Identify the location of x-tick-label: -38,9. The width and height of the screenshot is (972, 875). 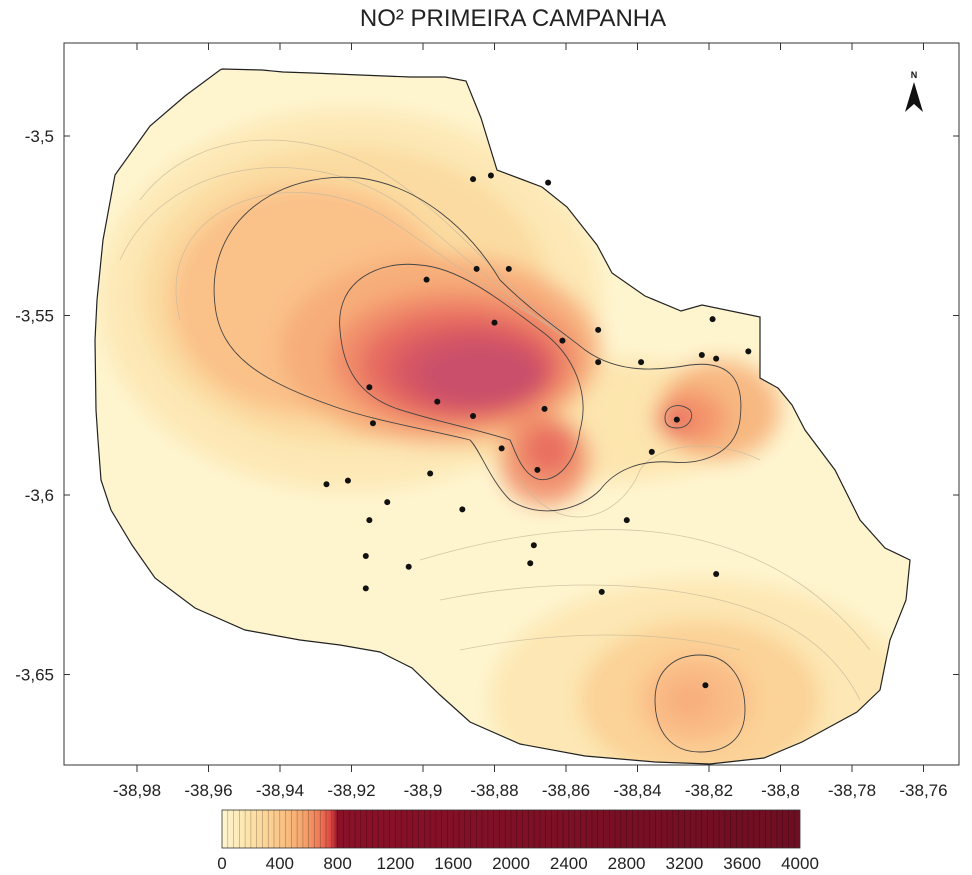
(423, 790).